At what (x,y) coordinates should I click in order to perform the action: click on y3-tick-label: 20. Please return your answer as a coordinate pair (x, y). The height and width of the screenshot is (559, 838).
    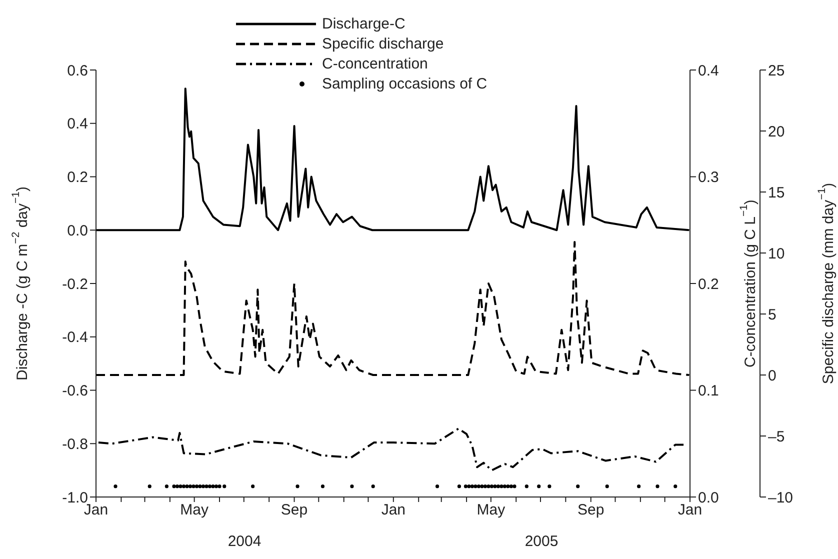
    Looking at the image, I should click on (776, 131).